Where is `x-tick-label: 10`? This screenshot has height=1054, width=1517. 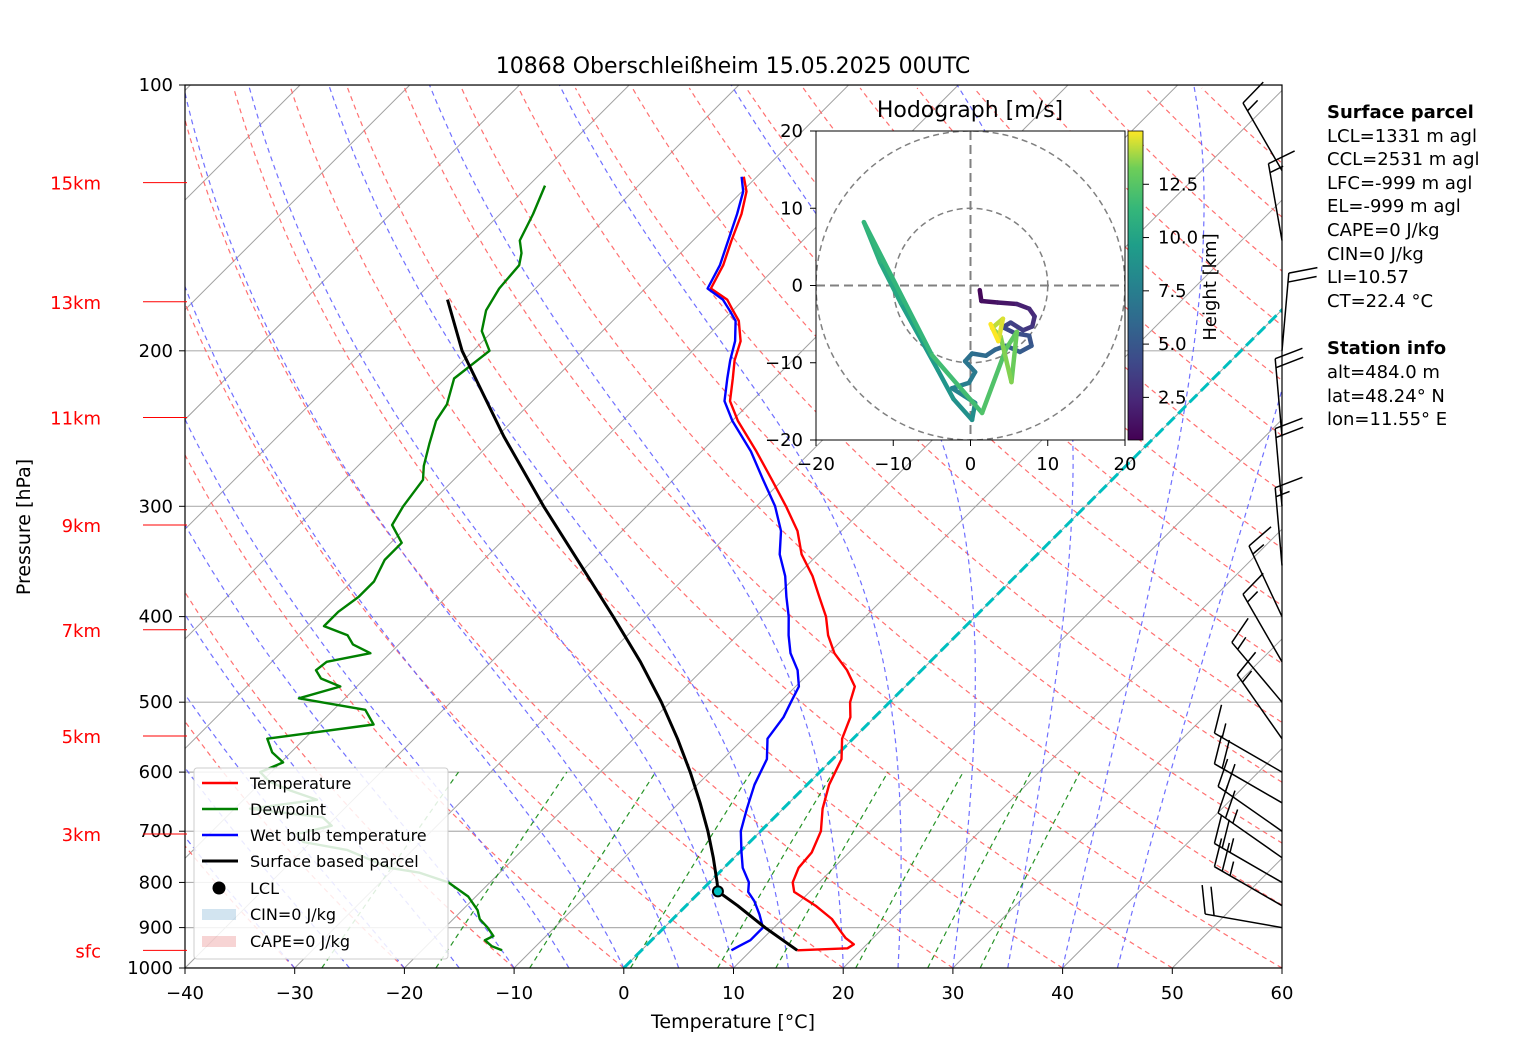
x-tick-label: 10 is located at coordinates (733, 993).